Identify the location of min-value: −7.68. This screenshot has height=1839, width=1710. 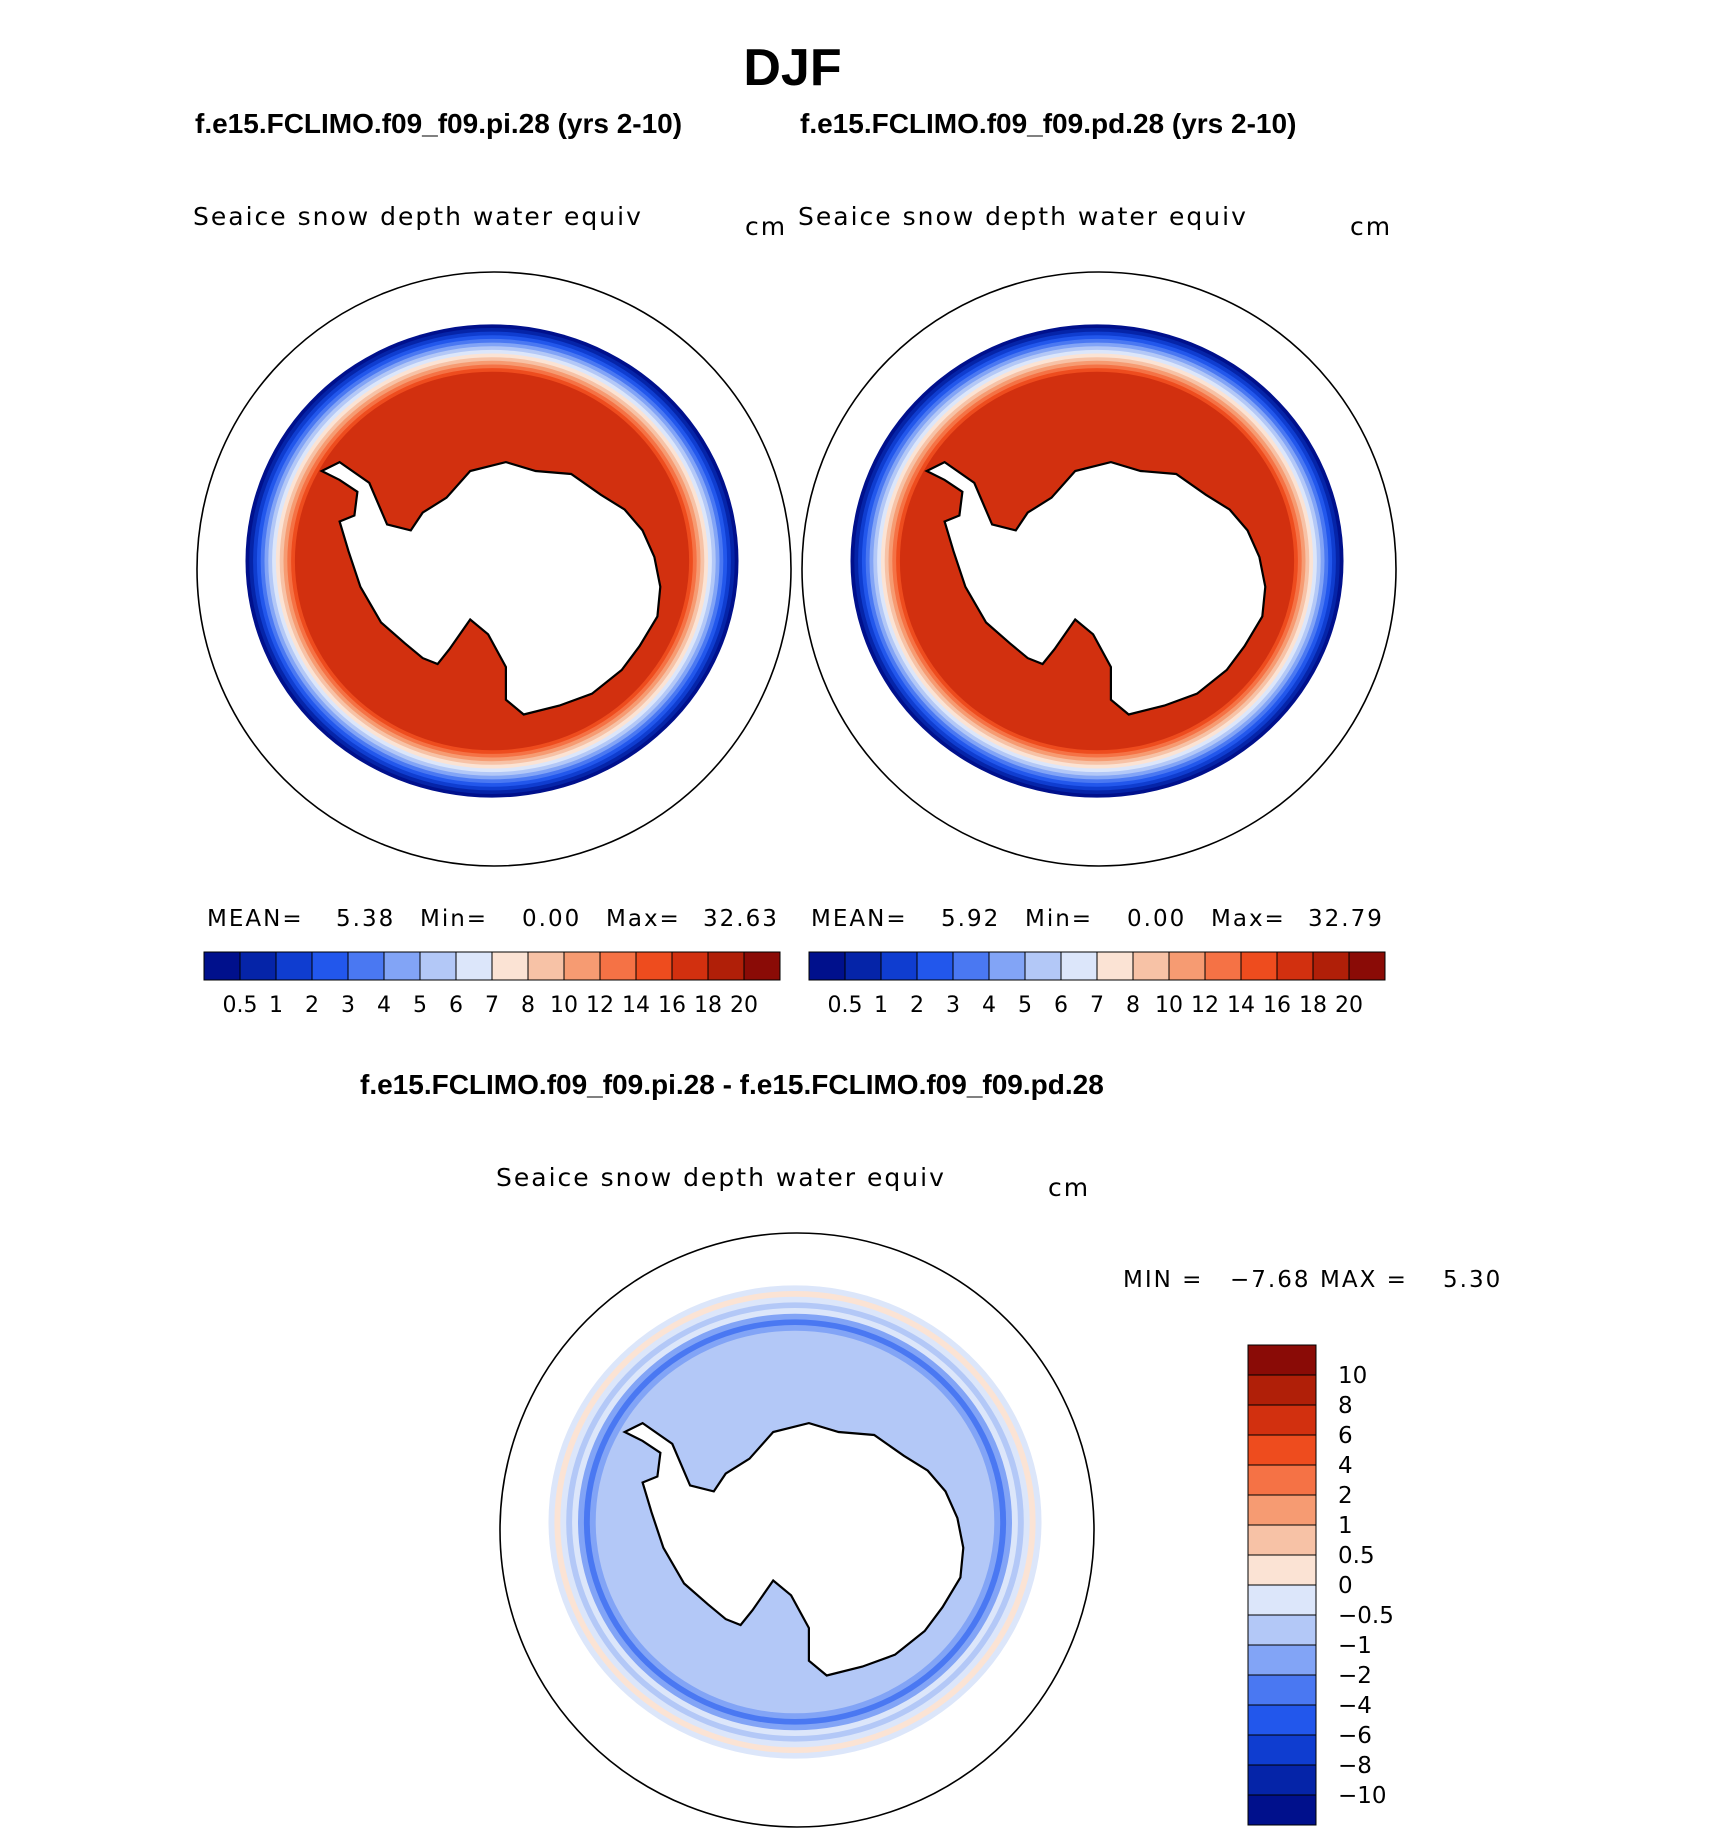
(1270, 1280).